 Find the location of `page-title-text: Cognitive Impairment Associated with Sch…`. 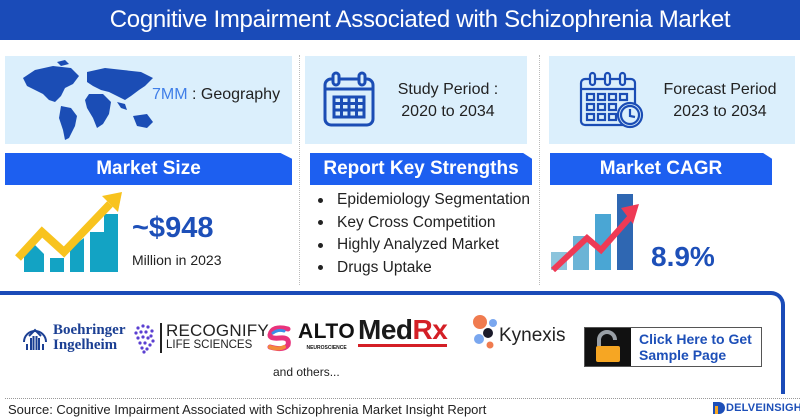

page-title-text: Cognitive Impairment Associated with Sch… is located at coordinates (420, 19).